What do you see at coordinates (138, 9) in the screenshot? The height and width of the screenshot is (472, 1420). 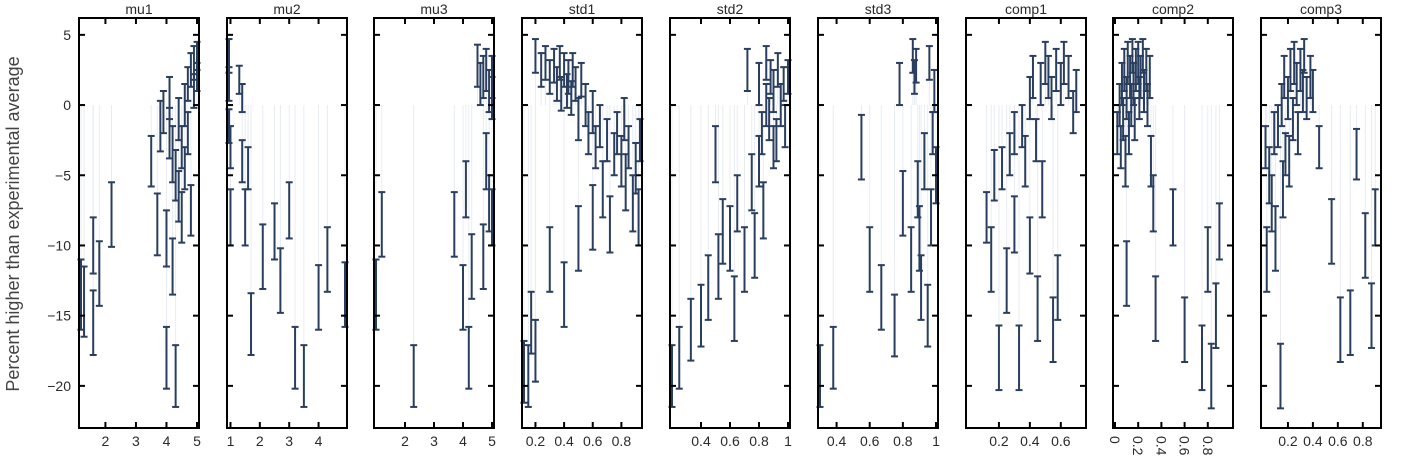 I see `subplot-title: mu1` at bounding box center [138, 9].